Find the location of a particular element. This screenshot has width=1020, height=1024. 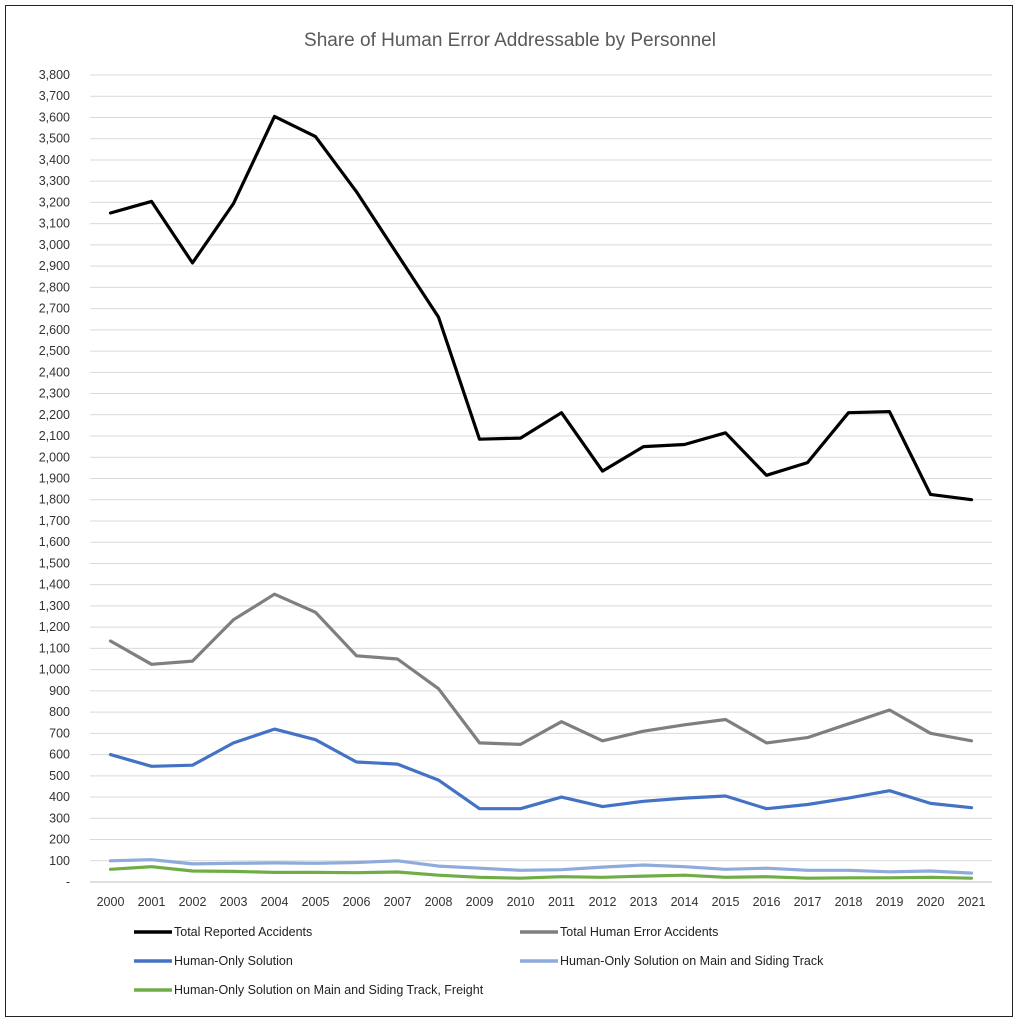

x-tick-label: 2015 is located at coordinates (726, 902).